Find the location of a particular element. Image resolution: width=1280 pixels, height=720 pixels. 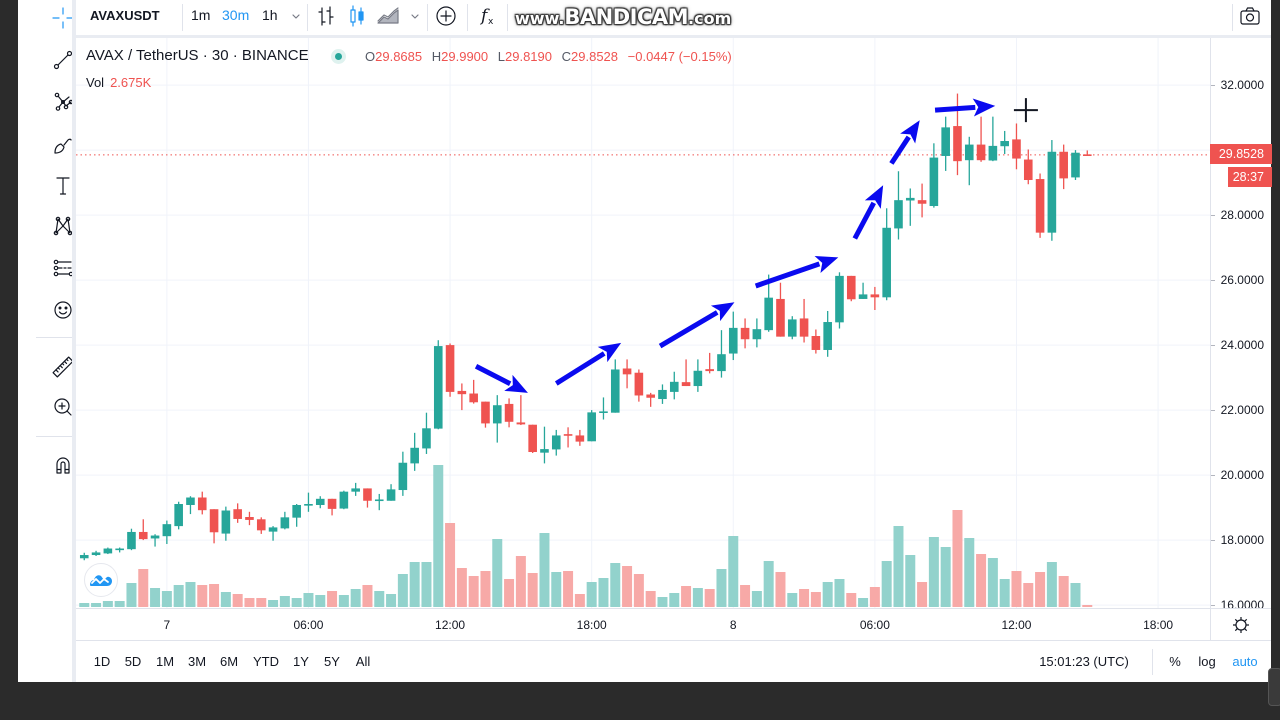

intervals-dropdown-button is located at coordinates (296, 16).